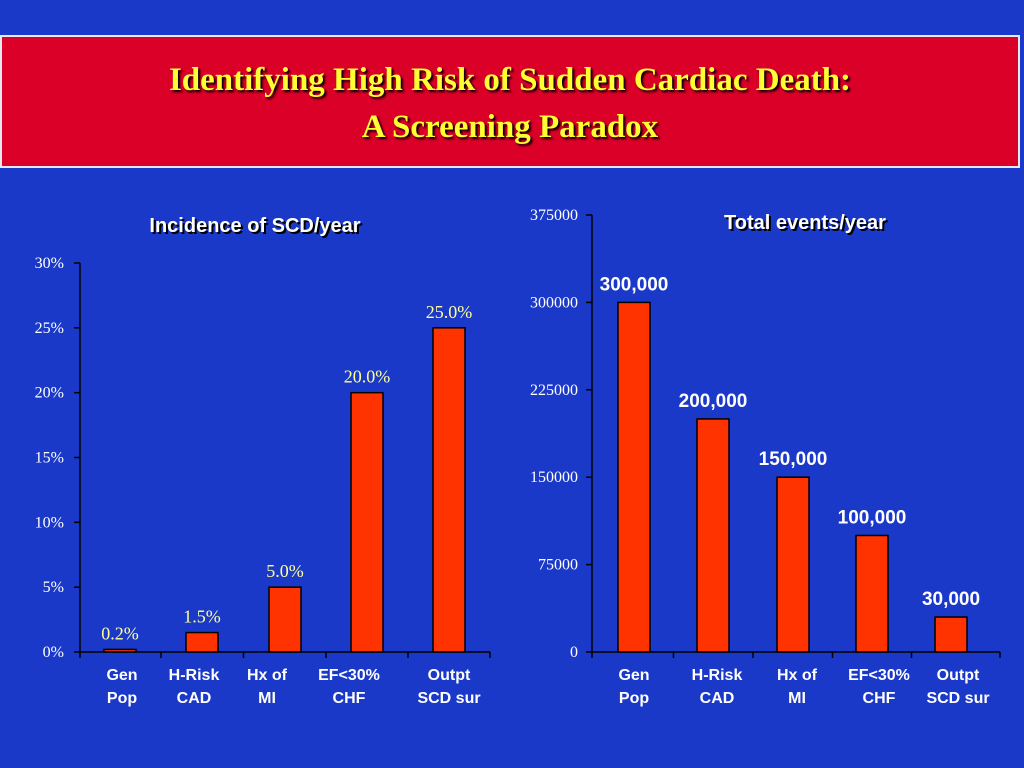  Describe the element at coordinates (121, 675) in the screenshot. I see `incidence-category-label-line1: Gen` at that location.